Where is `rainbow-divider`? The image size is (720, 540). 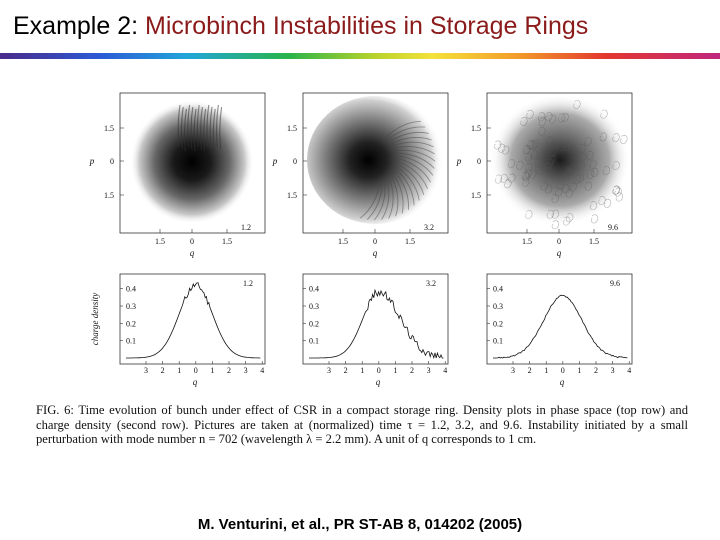
rainbow-divider is located at coordinates (360, 56).